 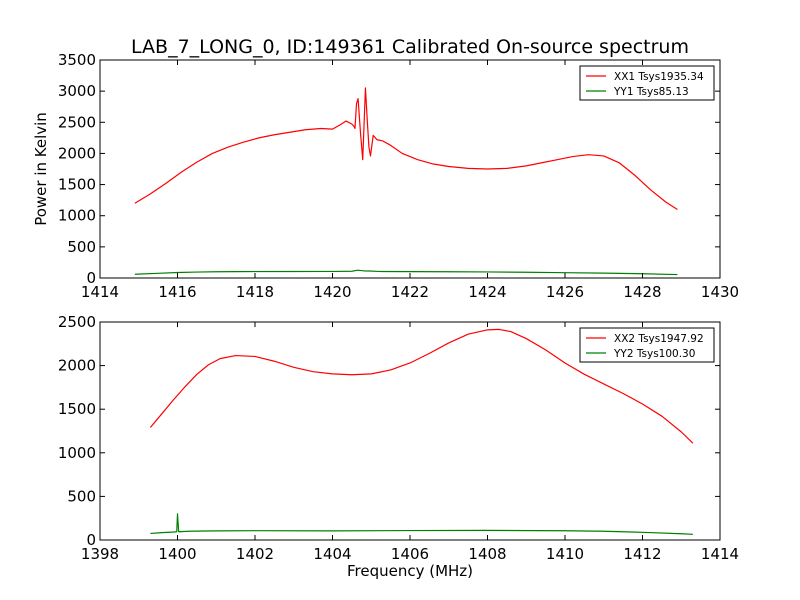 I want to click on top-y-tick-label: 1000, so click(x=77, y=216).